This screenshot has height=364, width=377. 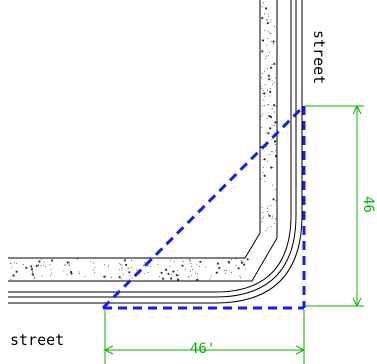 I want to click on dimension-vertical, so click(x=334, y=206).